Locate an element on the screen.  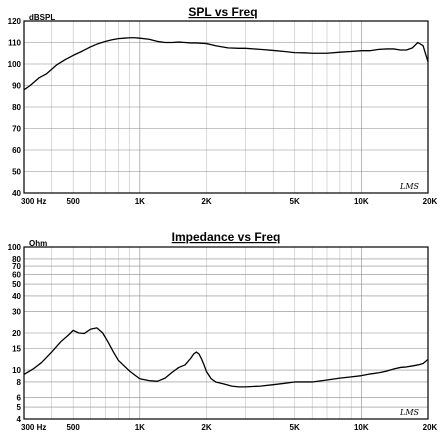
spl-curve is located at coordinates (226, 64).